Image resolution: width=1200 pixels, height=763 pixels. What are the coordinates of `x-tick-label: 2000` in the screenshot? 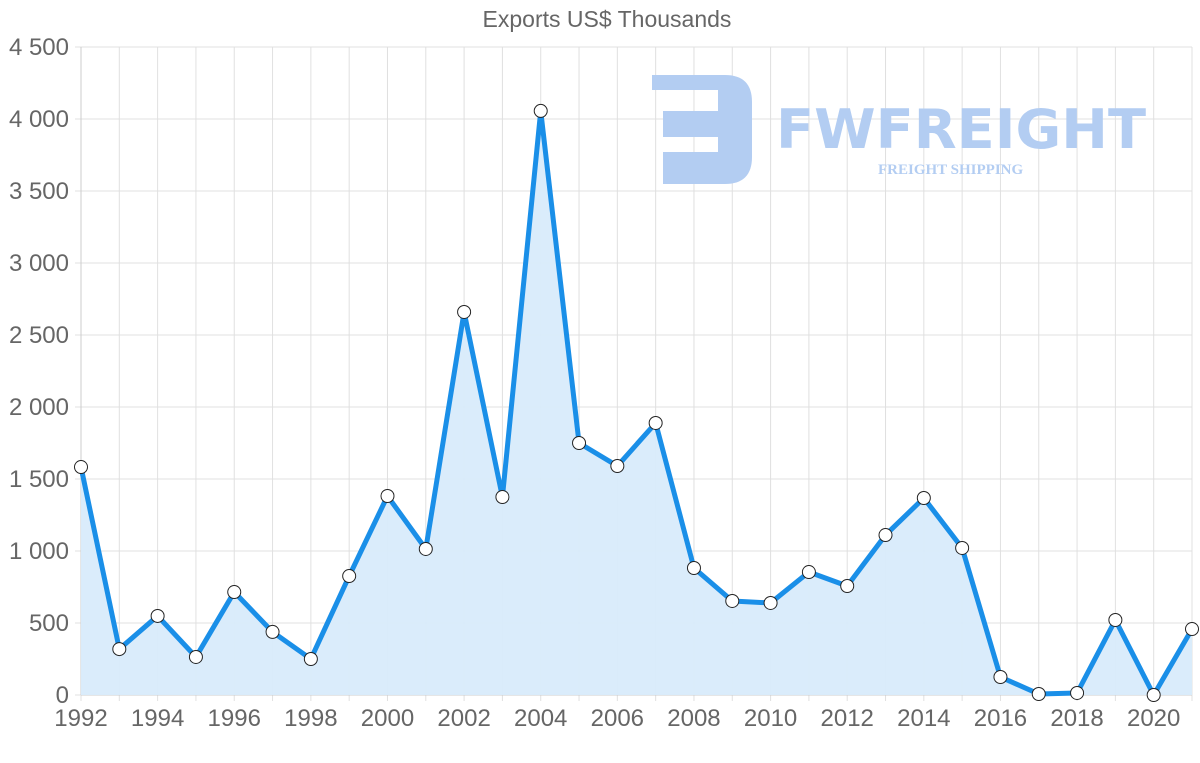 It's located at (387, 718).